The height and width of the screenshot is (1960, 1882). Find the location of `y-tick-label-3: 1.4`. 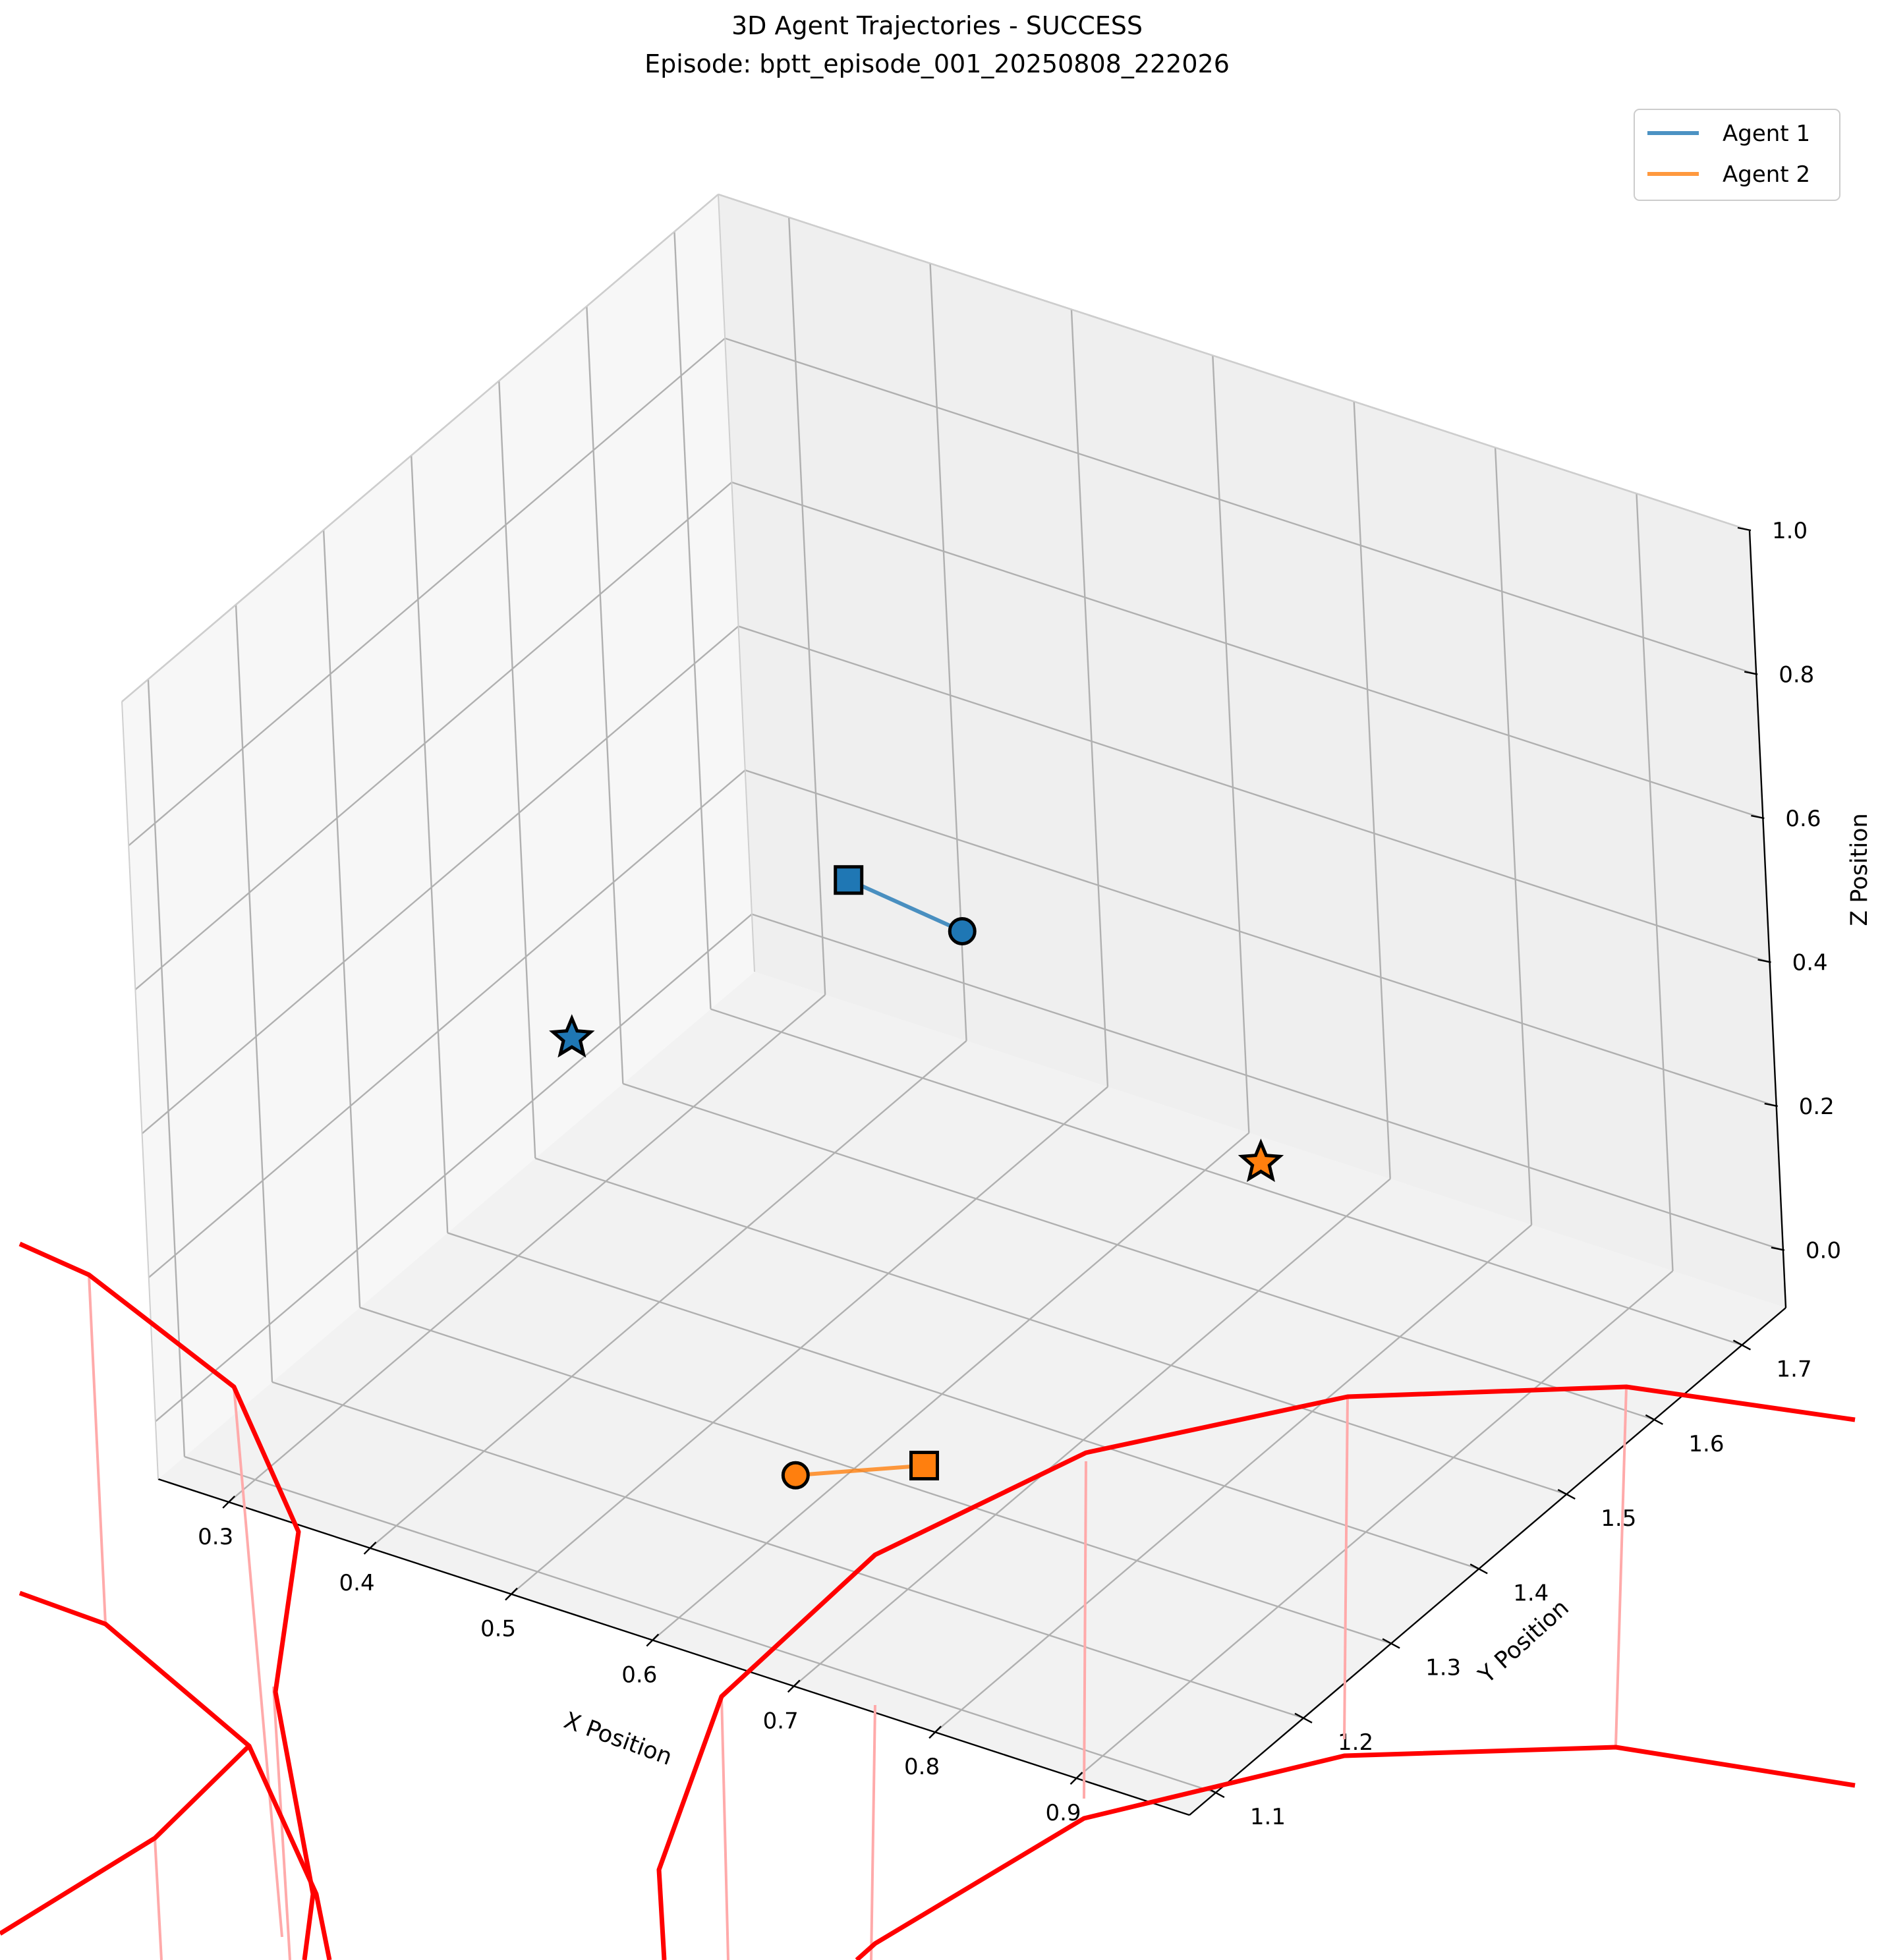

y-tick-label-3: 1.4 is located at coordinates (1531, 1593).